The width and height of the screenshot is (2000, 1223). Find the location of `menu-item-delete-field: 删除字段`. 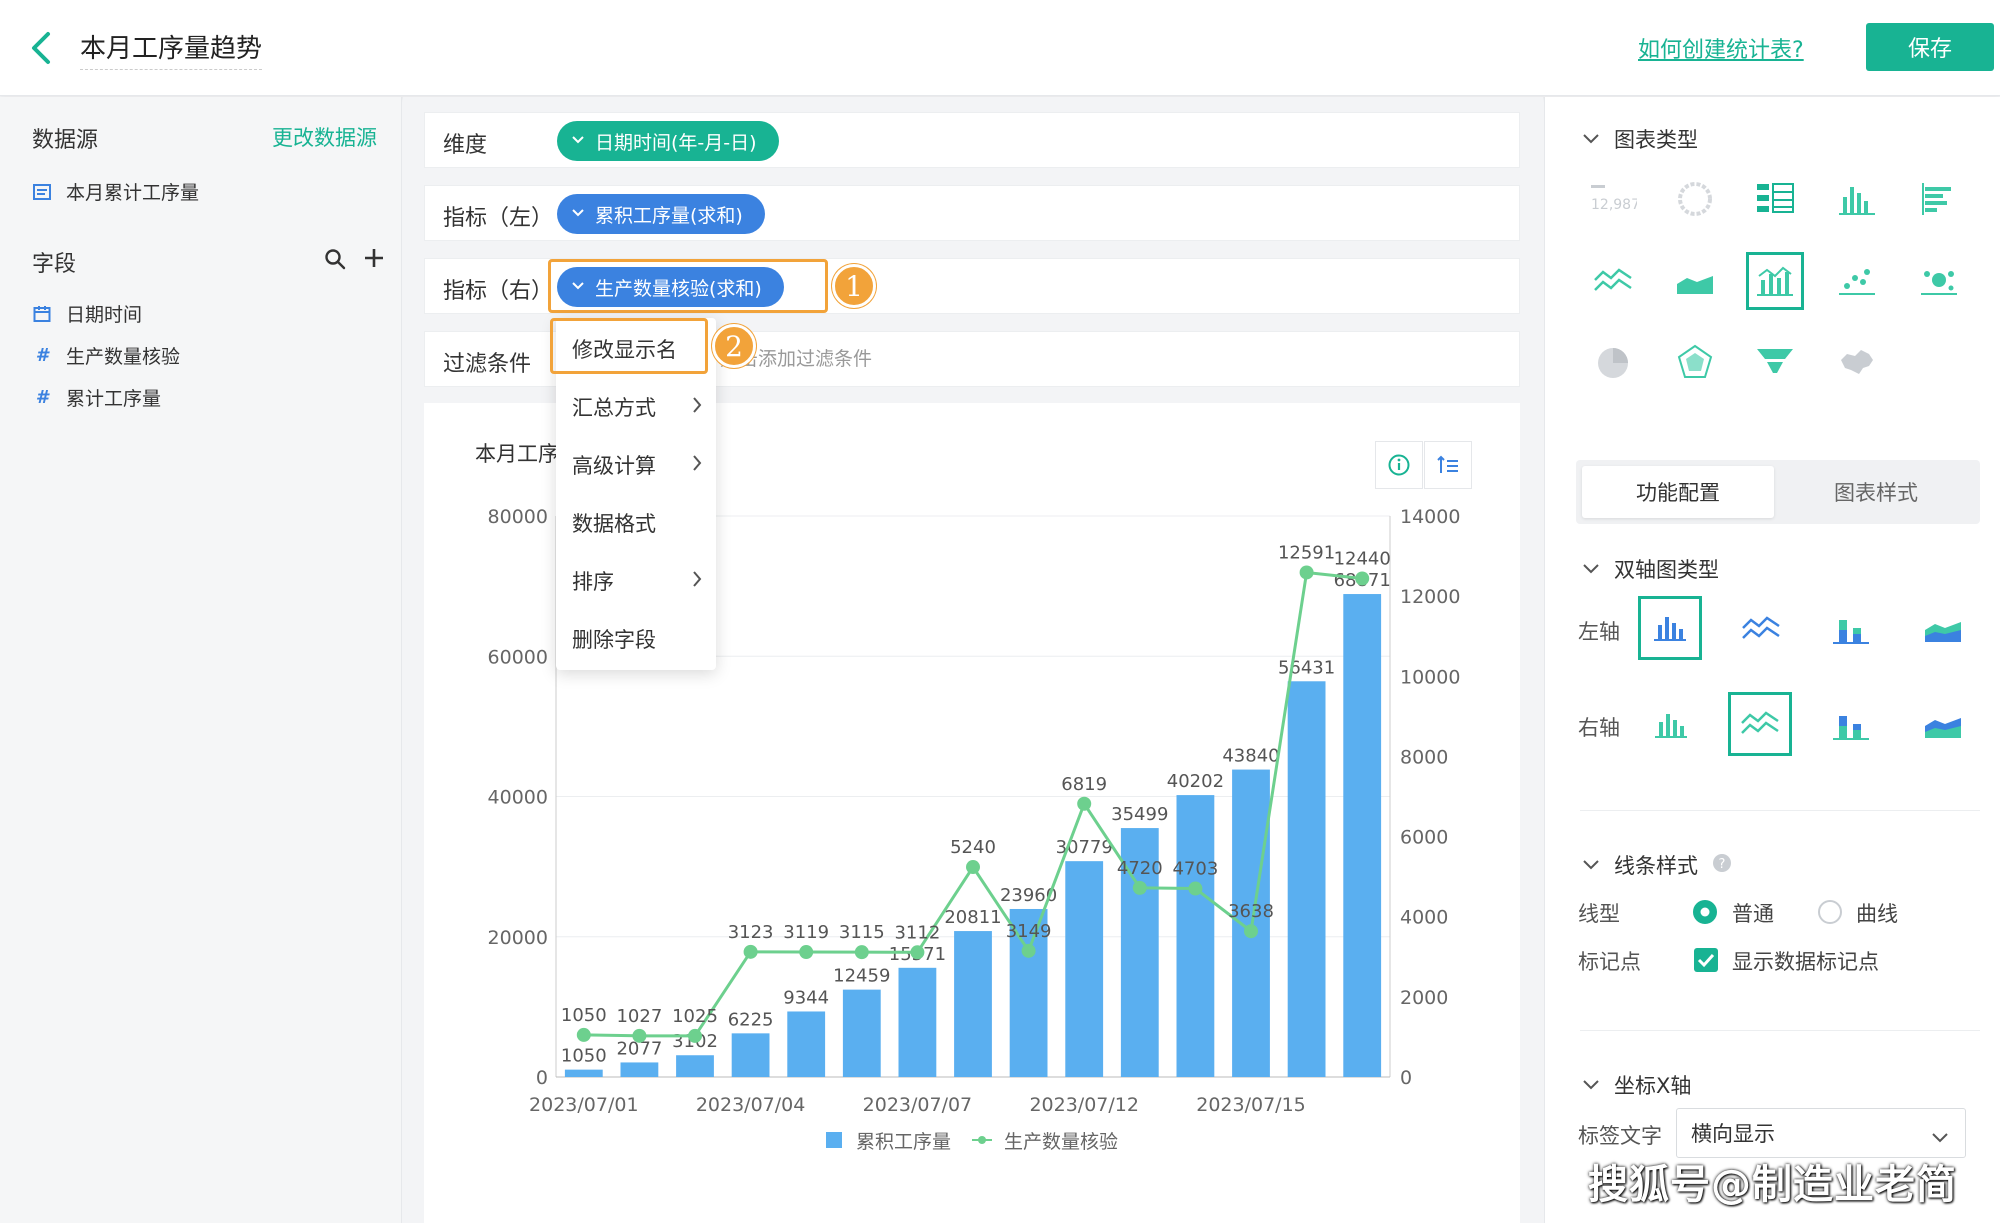

menu-item-delete-field: 删除字段 is located at coordinates (637, 639).